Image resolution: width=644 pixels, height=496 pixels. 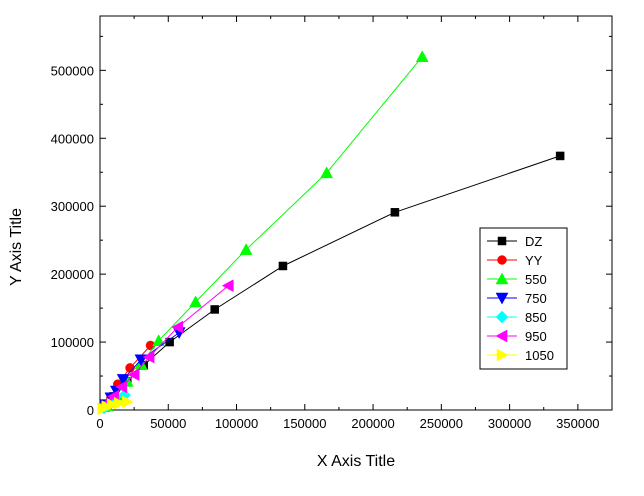 What do you see at coordinates (72, 70) in the screenshot?
I see `y-tick-label: 500000` at bounding box center [72, 70].